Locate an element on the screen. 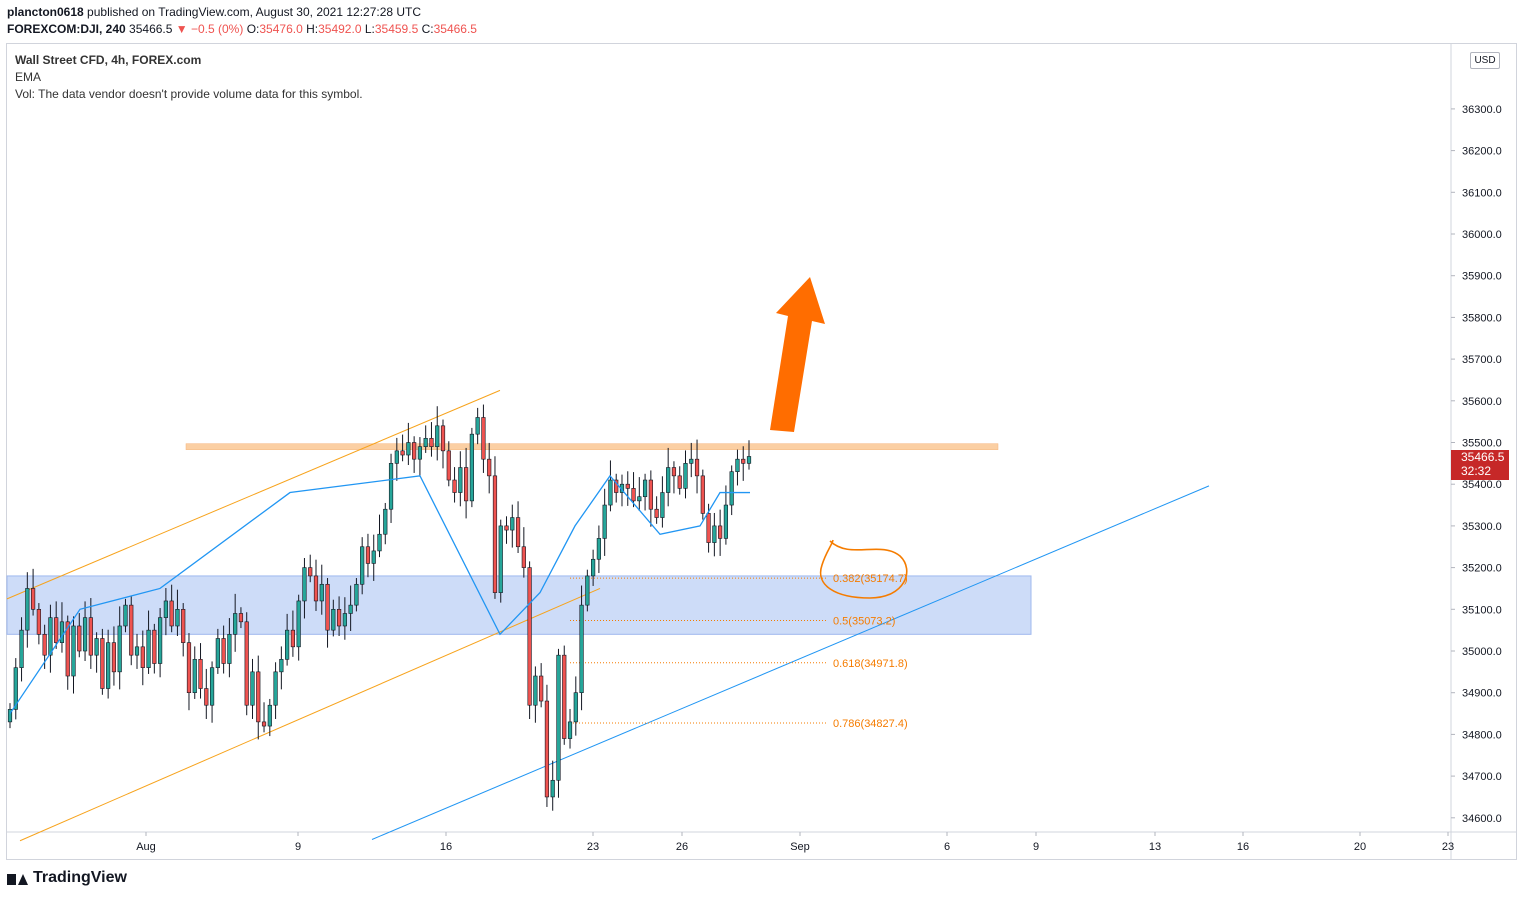 The width and height of the screenshot is (1523, 897). publisher-name: plancton0618 is located at coordinates (45, 12).